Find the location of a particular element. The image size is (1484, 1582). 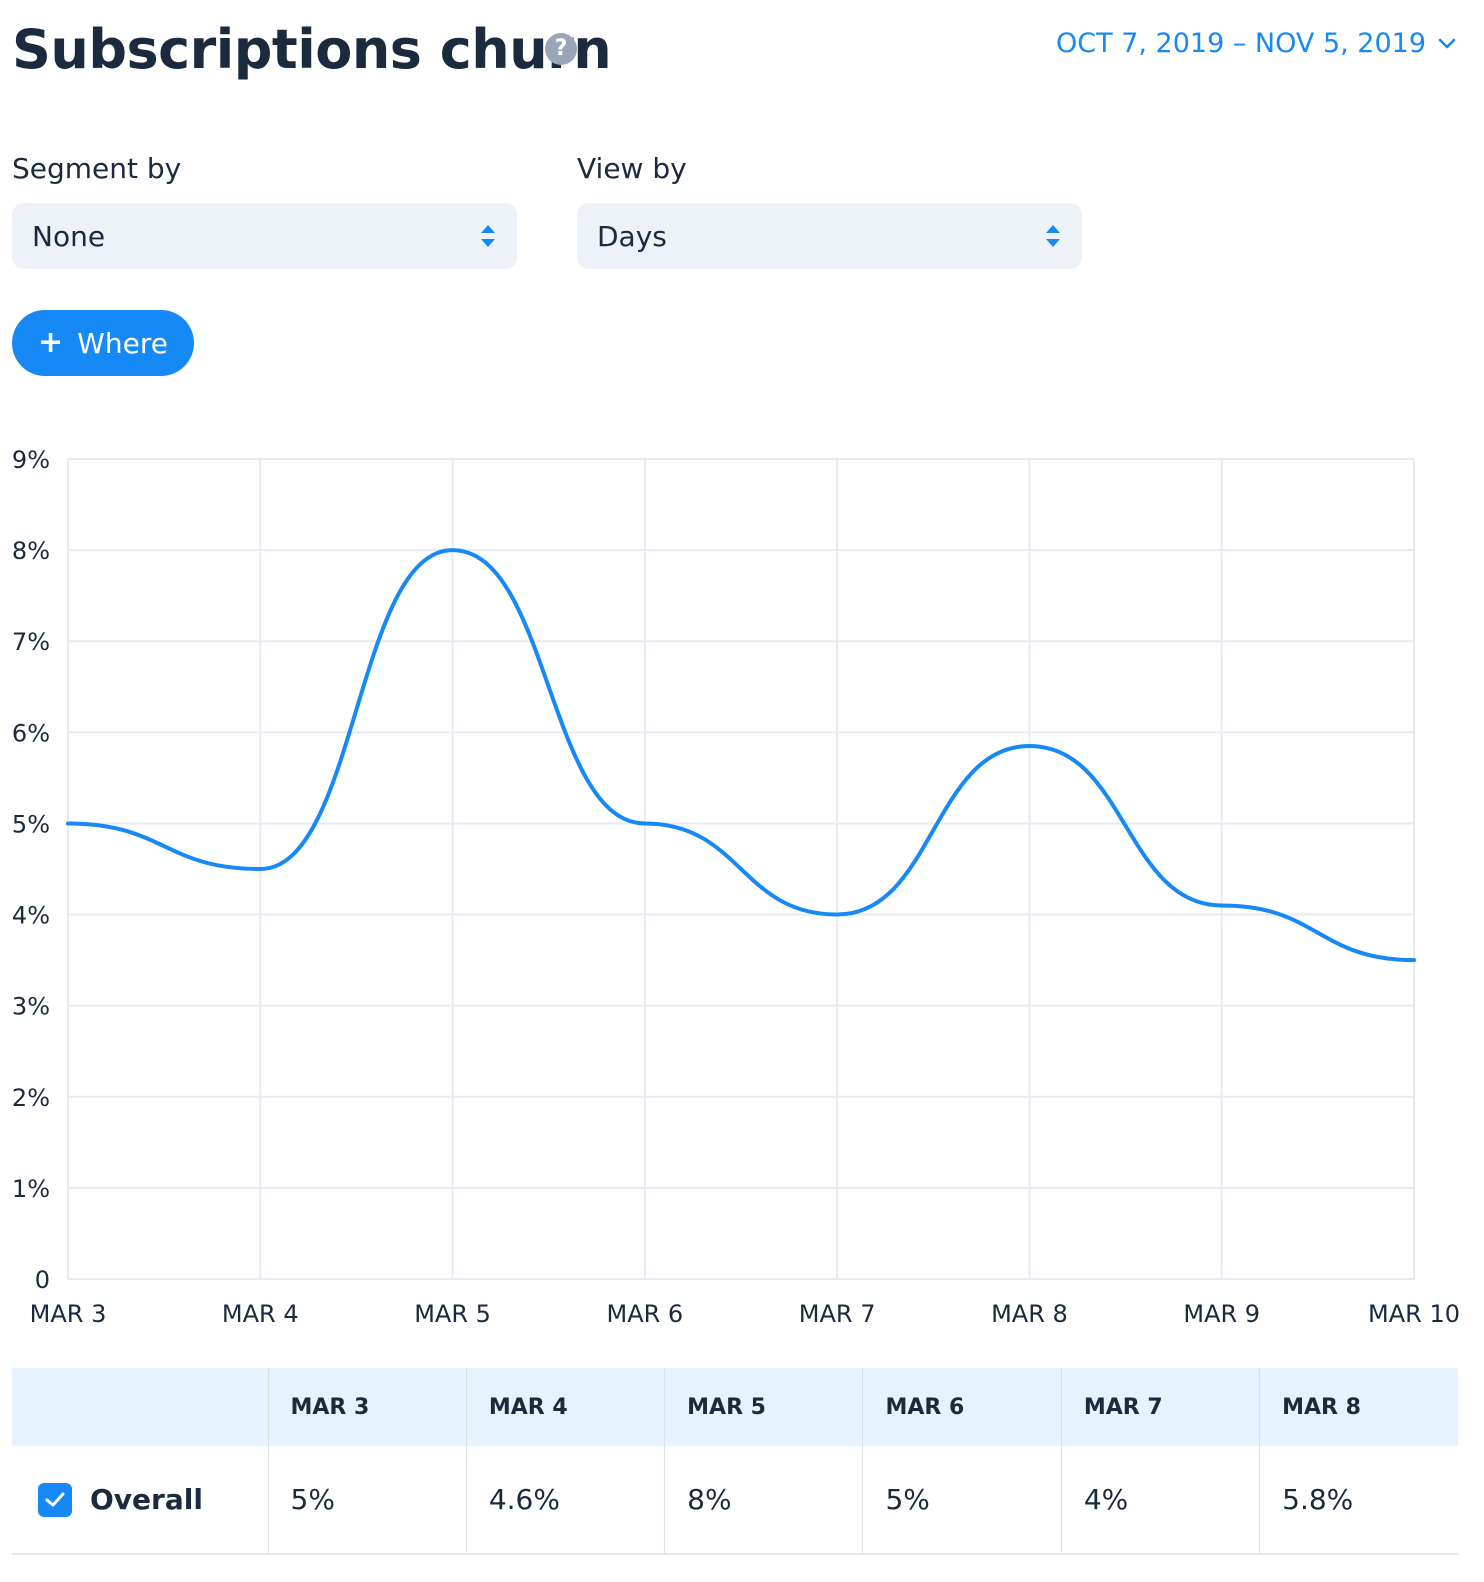

table-header-row: MAR 3 MAR 4 MAR 5 MAR 6 MAR 7 MAR 8 is located at coordinates (735, 1407).